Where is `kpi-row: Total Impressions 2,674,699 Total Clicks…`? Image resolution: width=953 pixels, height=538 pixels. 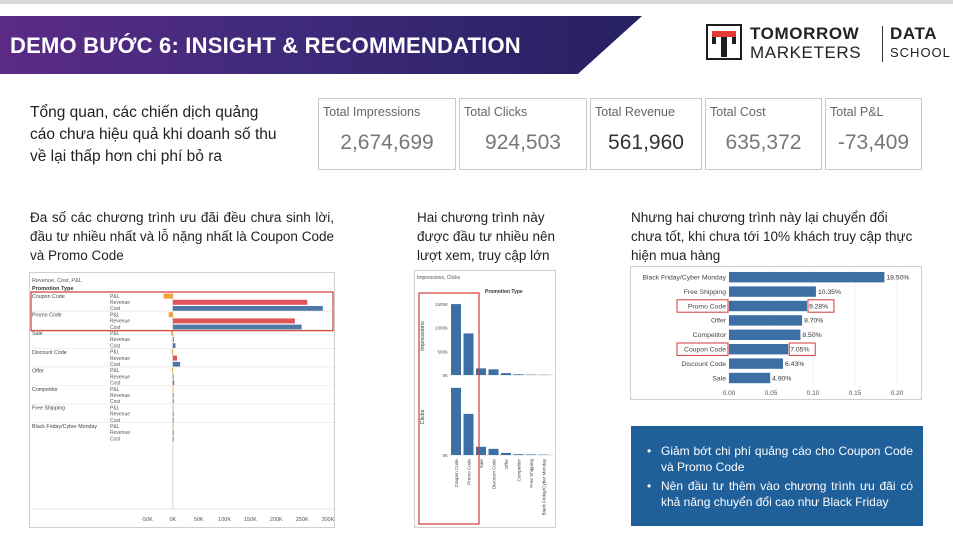 kpi-row: Total Impressions 2,674,699 Total Clicks… is located at coordinates (620, 134).